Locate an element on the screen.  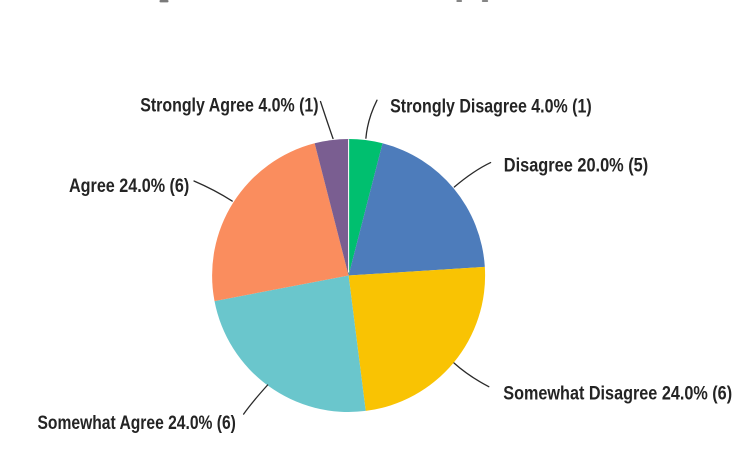
svg-text: Somewhat Disagree 24.0% (6) is located at coordinates (617, 393).